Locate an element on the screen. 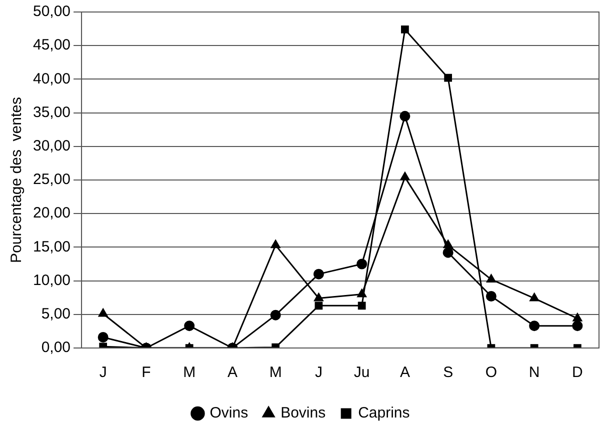 This screenshot has height=441, width=607. y-tick-label: 45,00 is located at coordinates (51, 45).